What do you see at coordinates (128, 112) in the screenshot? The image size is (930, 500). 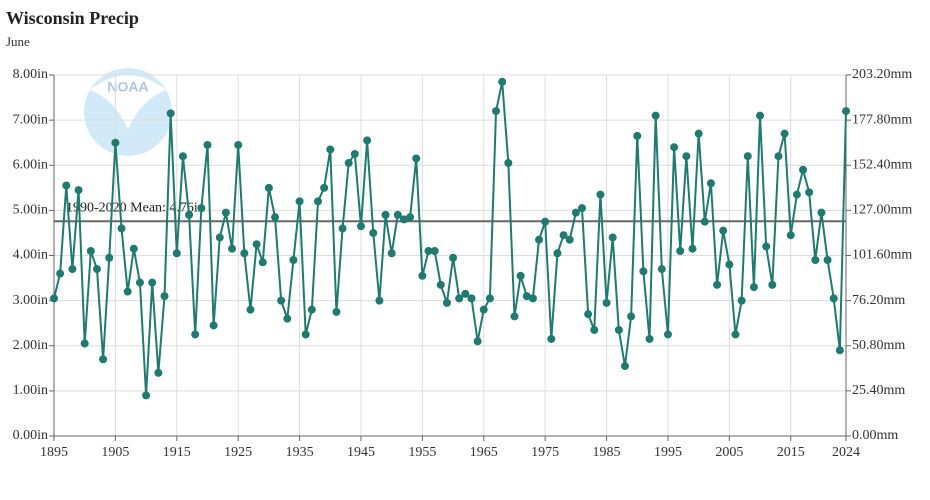 I see `logo-circle` at bounding box center [128, 112].